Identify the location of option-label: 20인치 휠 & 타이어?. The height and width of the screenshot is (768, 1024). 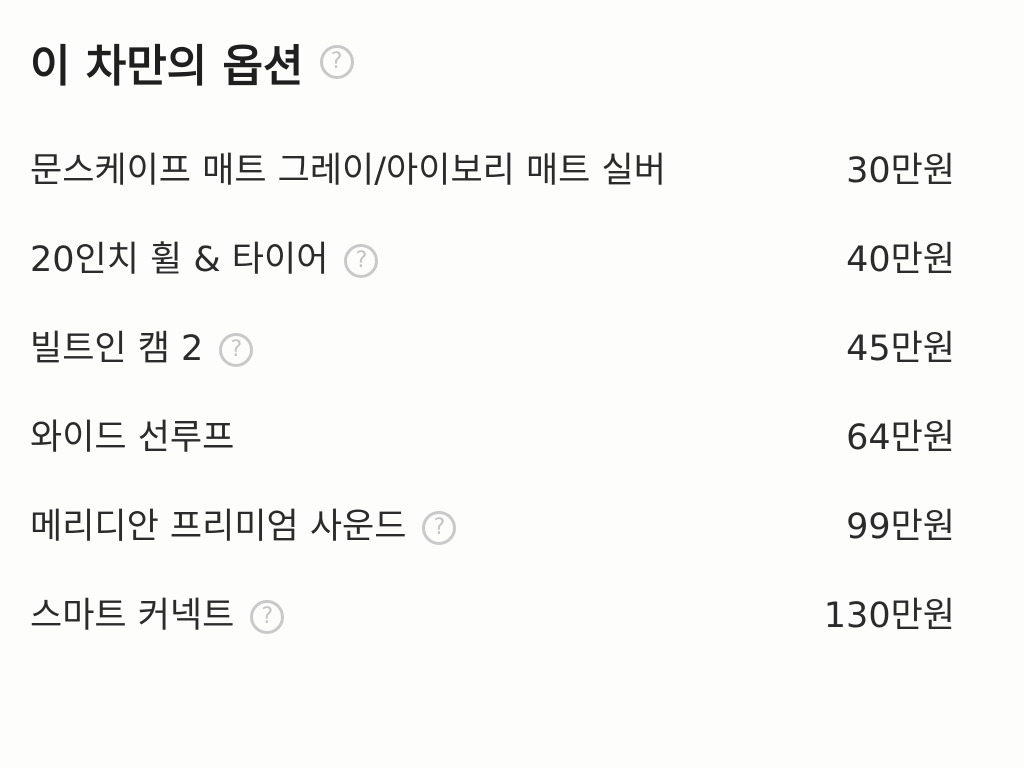
(204, 260).